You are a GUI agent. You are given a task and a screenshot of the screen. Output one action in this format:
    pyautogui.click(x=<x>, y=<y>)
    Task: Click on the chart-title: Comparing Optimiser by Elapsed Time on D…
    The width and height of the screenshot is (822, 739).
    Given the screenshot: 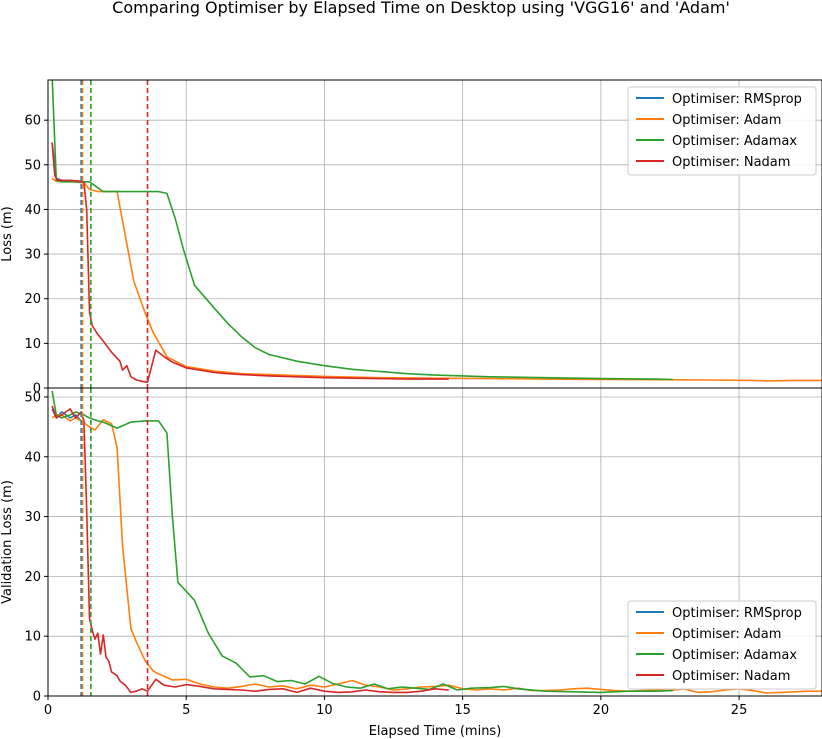 What is the action you would take?
    pyautogui.click(x=421, y=8)
    